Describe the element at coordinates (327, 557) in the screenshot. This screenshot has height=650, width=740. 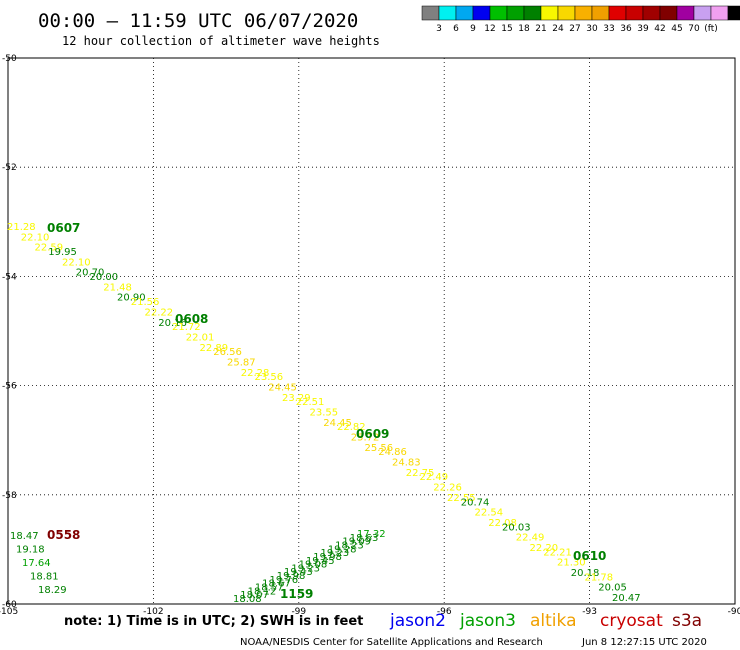
I see `wave-height-value: 19.98` at that location.